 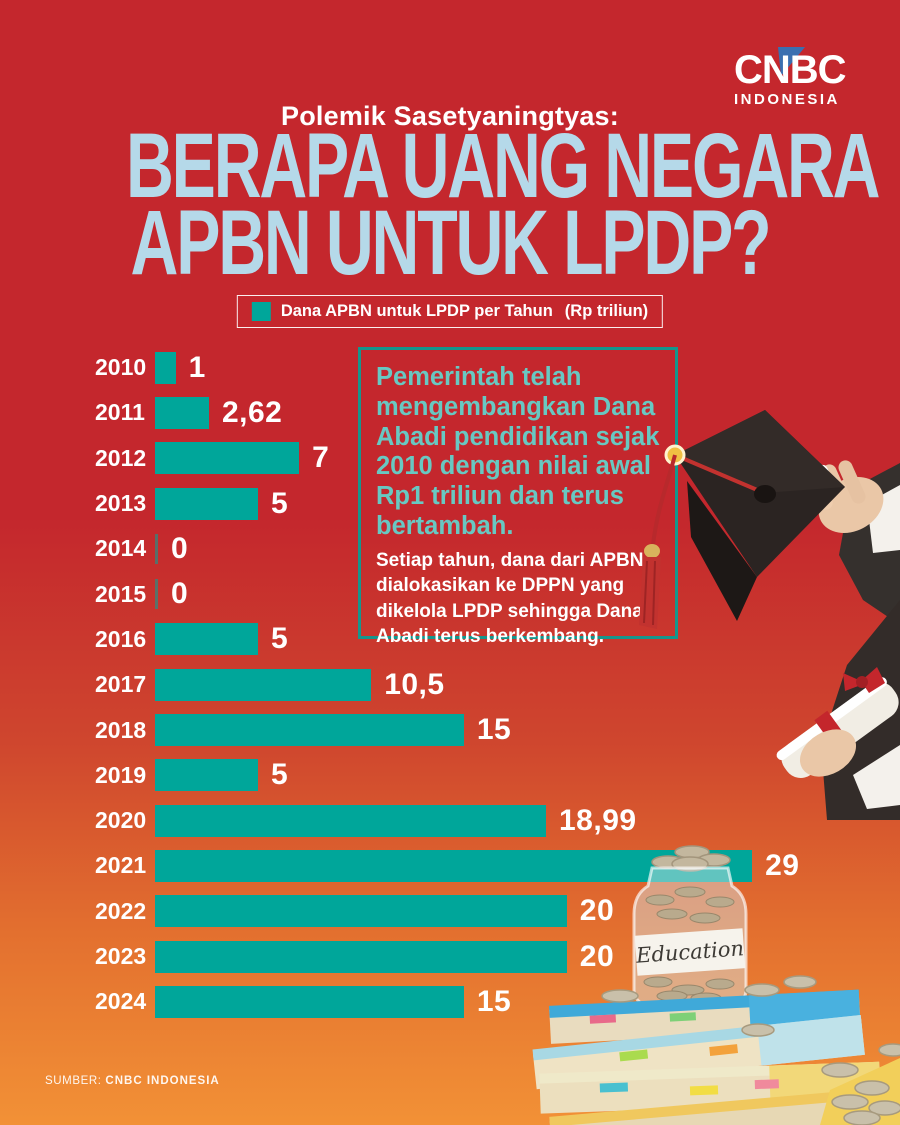 What do you see at coordinates (787, 99) in the screenshot?
I see `logo-subtext: INDONESIA` at bounding box center [787, 99].